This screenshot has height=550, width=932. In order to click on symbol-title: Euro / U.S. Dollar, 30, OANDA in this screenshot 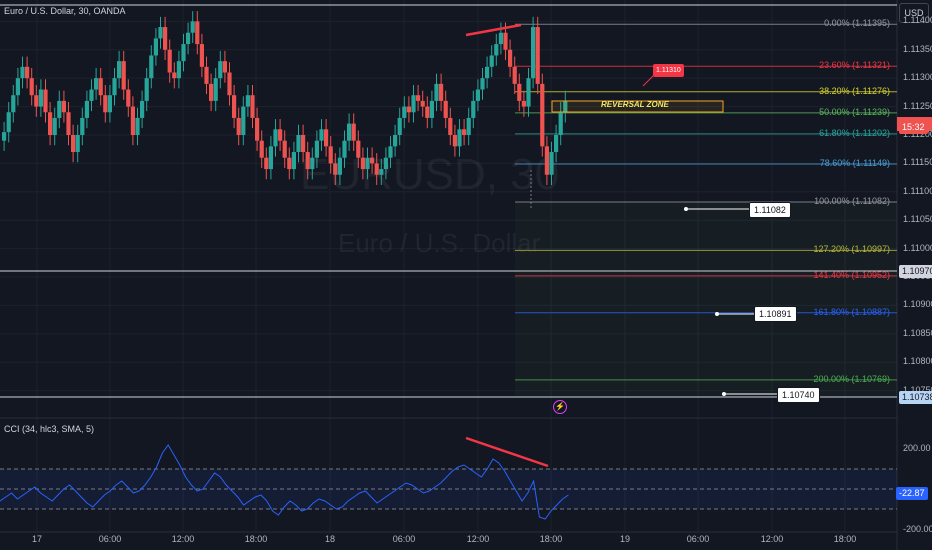, I will do `click(65, 11)`.